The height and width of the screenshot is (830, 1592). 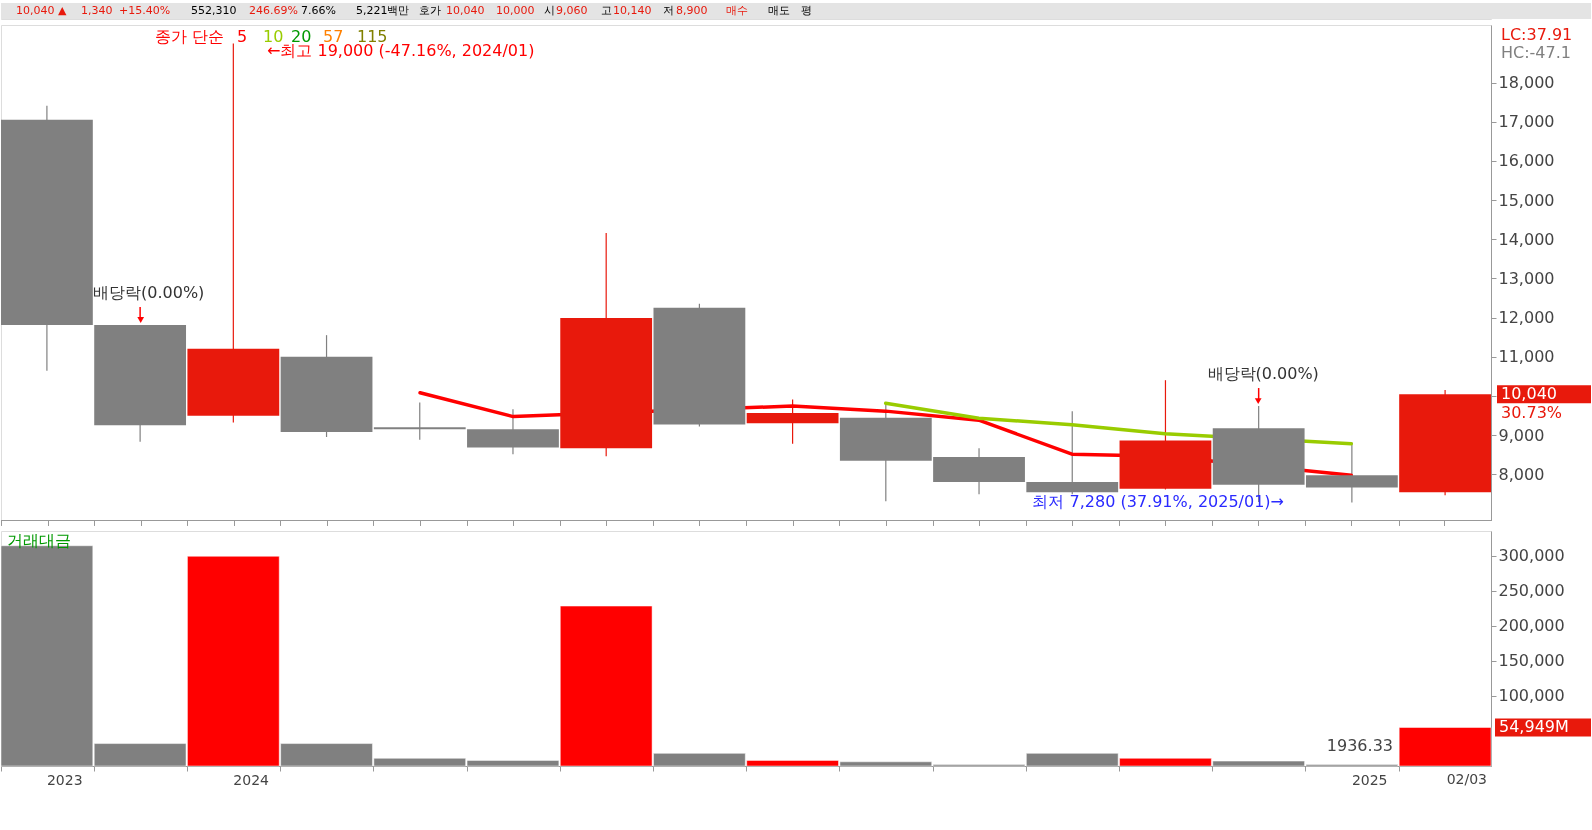 What do you see at coordinates (668, 10) in the screenshot?
I see `text: 저` at bounding box center [668, 10].